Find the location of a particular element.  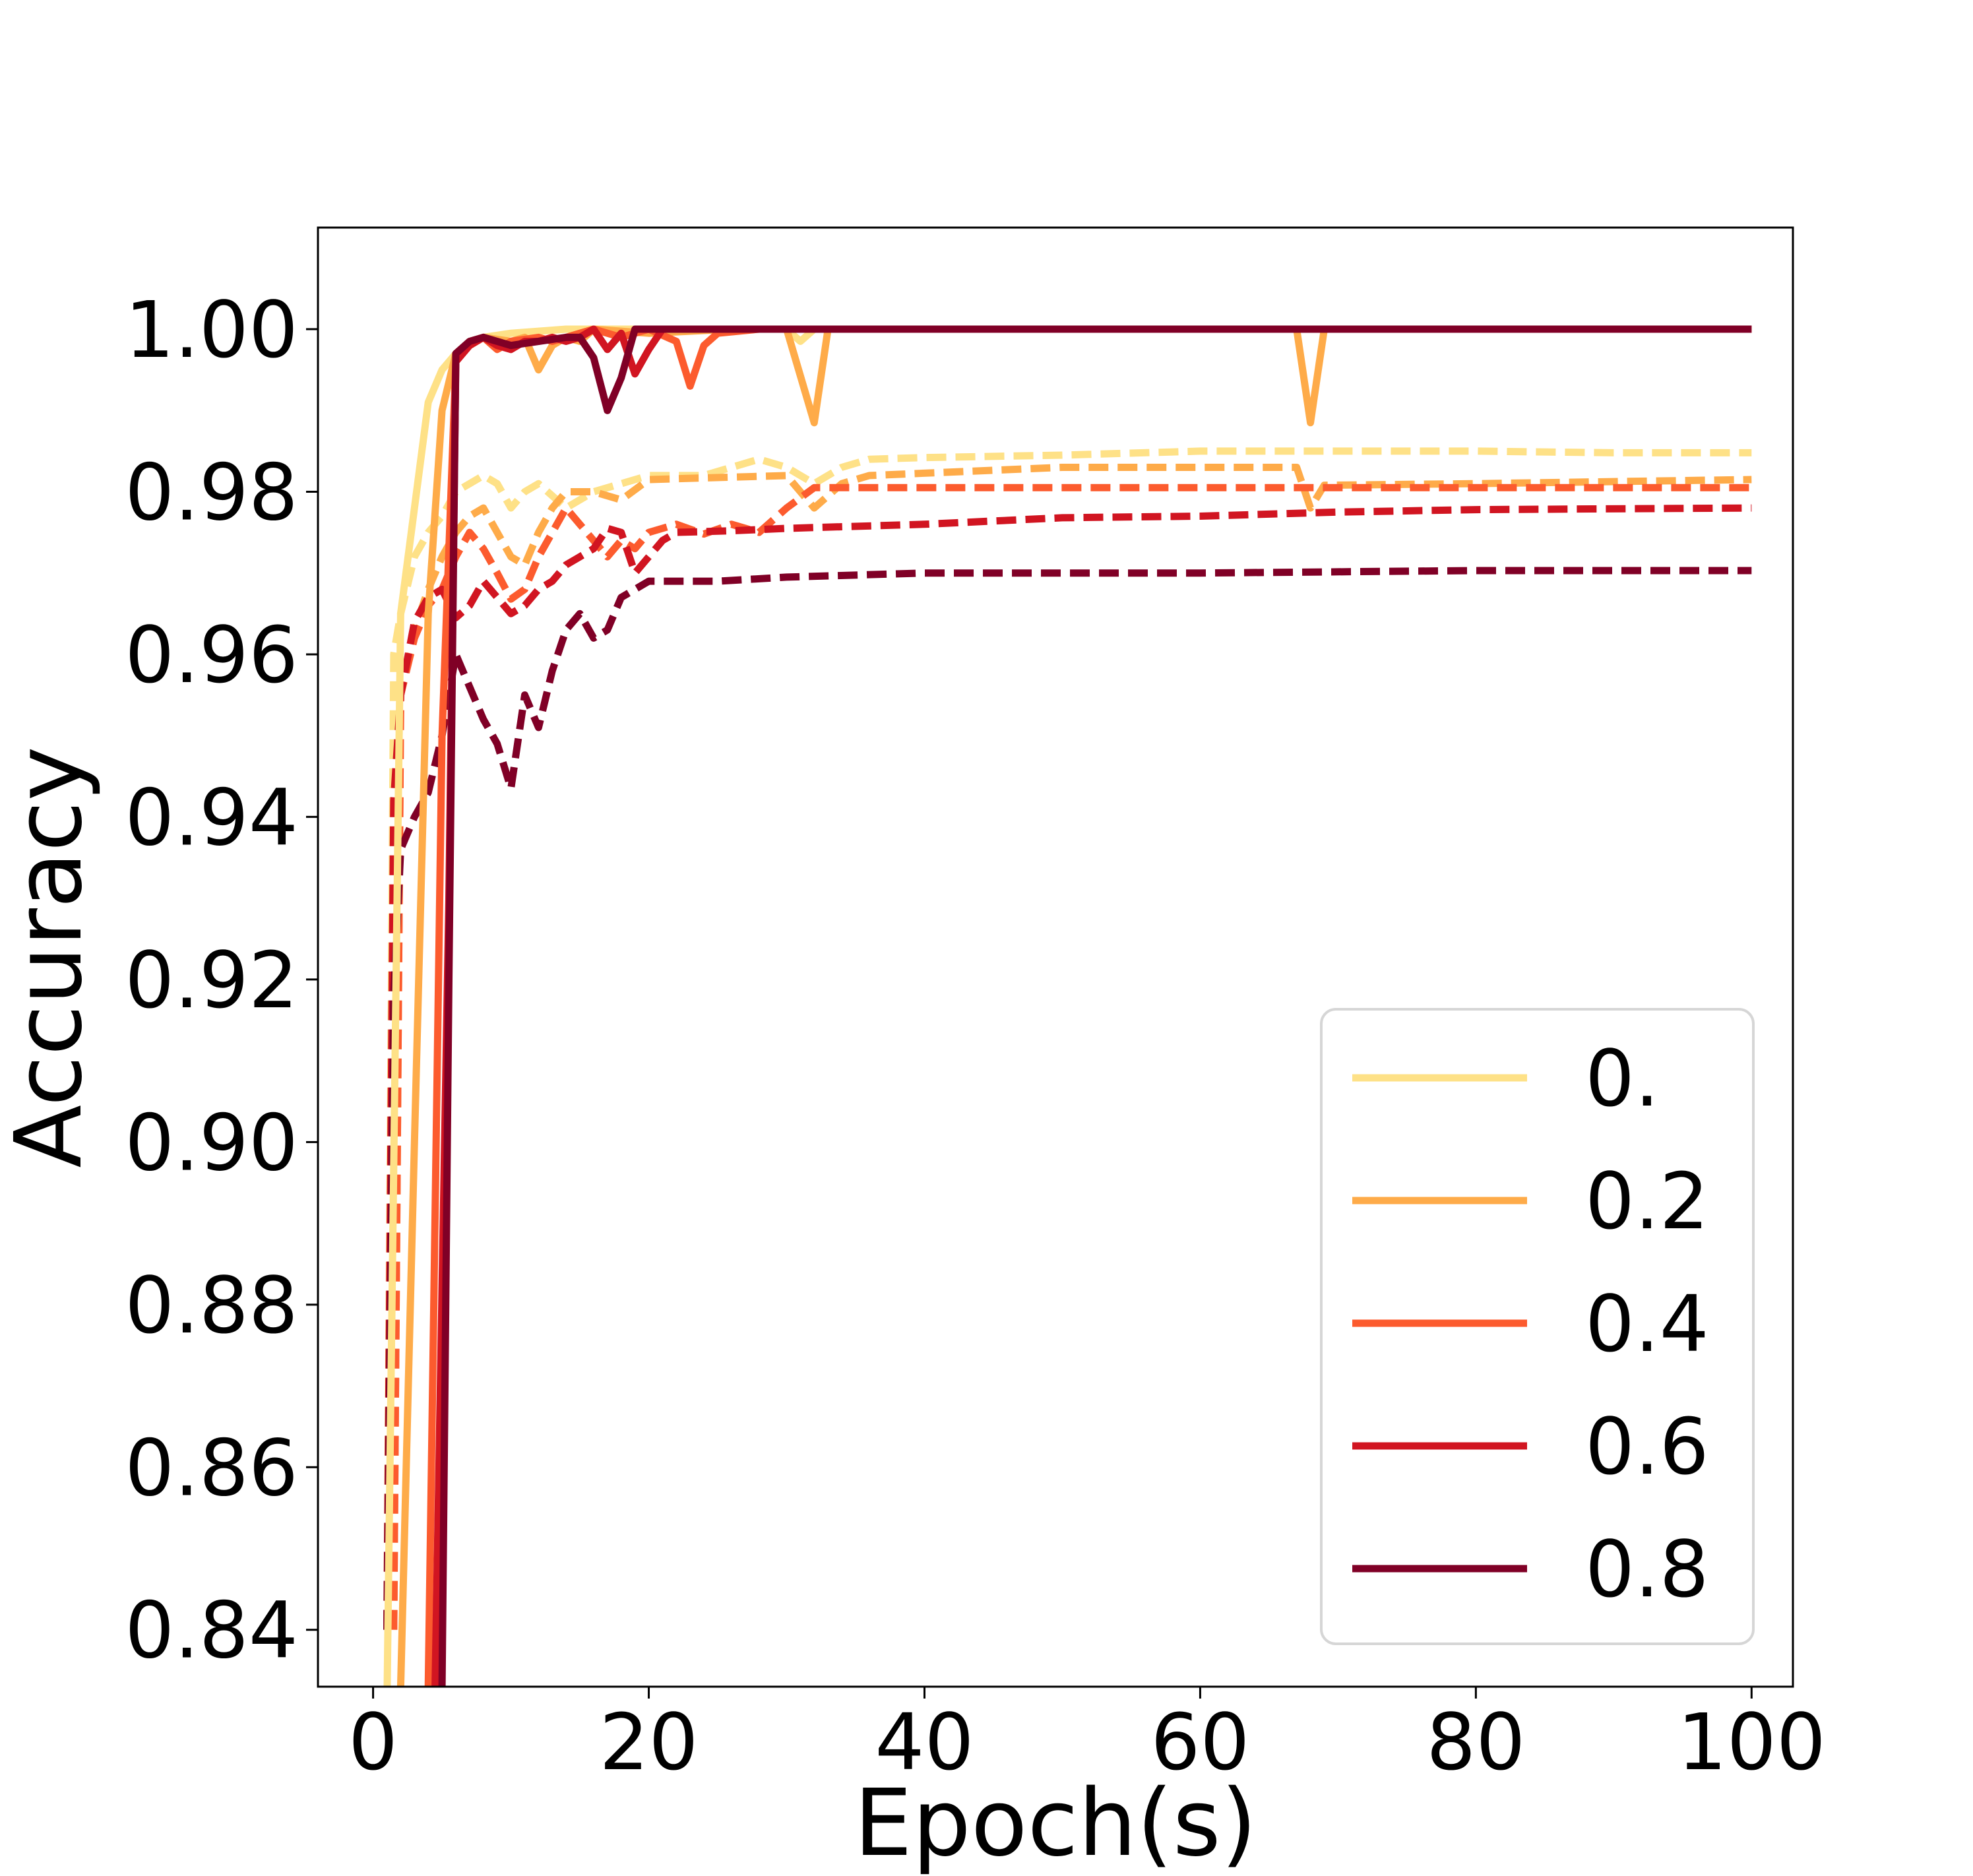

x-tick-label: 60 is located at coordinates (1199, 1742).